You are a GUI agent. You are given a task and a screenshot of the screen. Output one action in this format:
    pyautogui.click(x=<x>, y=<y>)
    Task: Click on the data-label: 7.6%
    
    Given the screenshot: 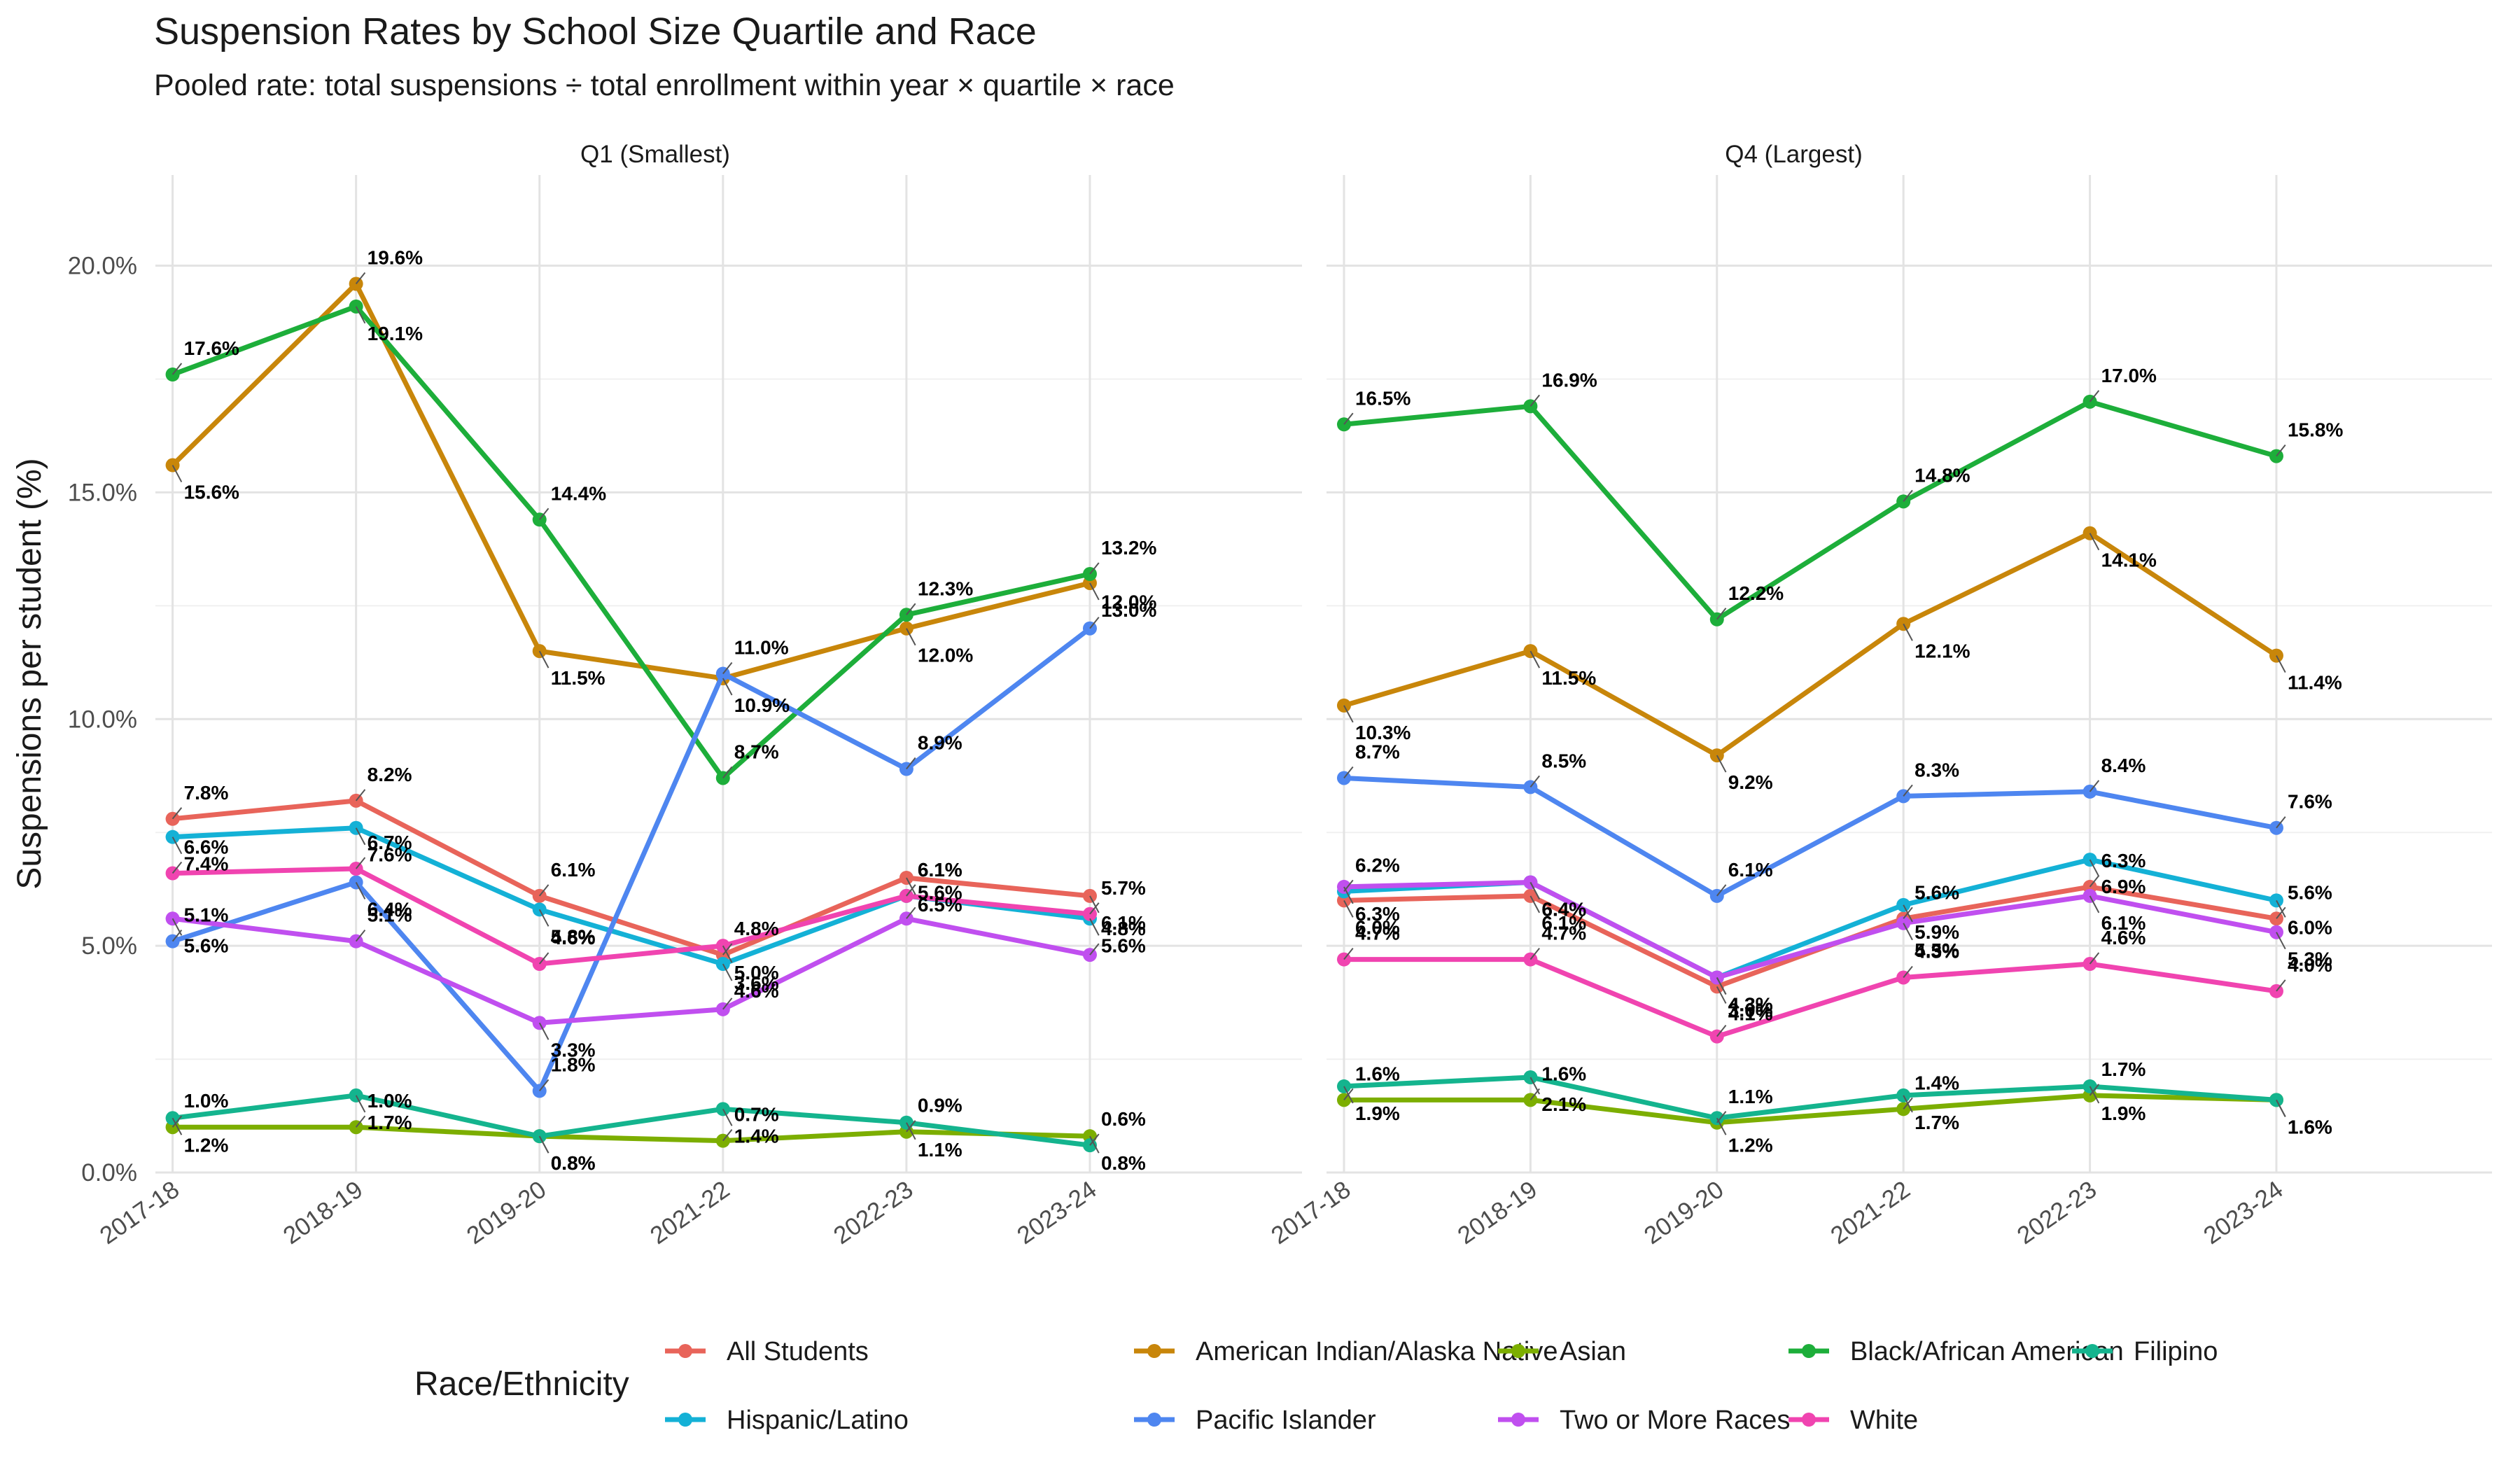 What is the action you would take?
    pyautogui.click(x=390, y=855)
    